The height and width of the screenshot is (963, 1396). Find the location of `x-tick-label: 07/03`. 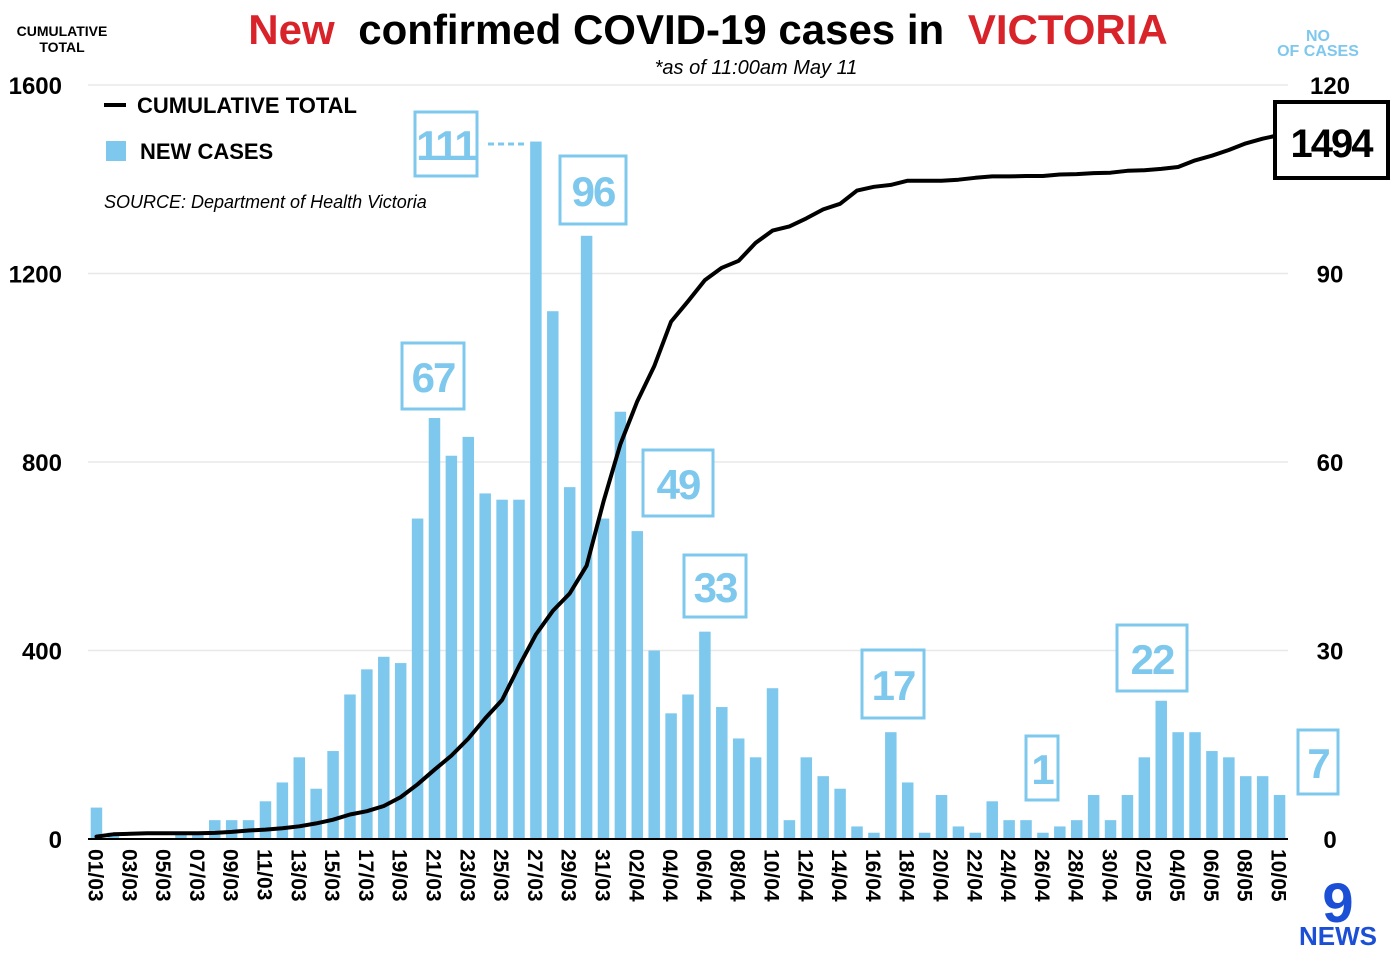

x-tick-label: 07/03 is located at coordinates (196, 875).